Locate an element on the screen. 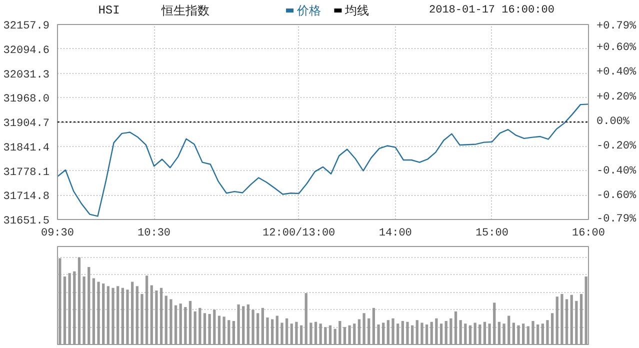  y2-tick-label: 0.00% is located at coordinates (613, 122).